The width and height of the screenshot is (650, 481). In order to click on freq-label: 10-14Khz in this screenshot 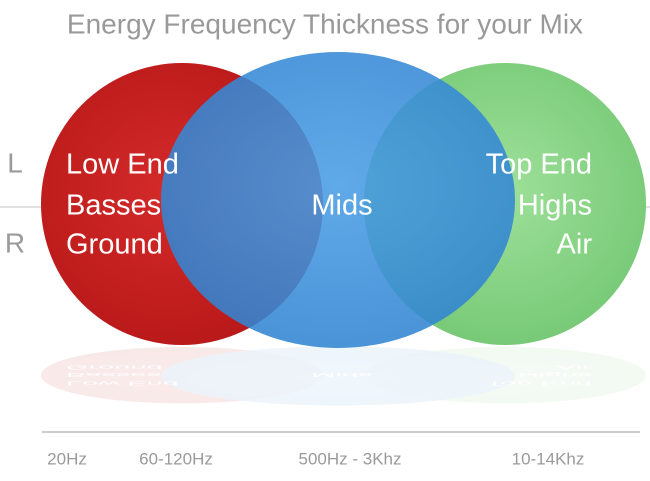, I will do `click(548, 458)`.